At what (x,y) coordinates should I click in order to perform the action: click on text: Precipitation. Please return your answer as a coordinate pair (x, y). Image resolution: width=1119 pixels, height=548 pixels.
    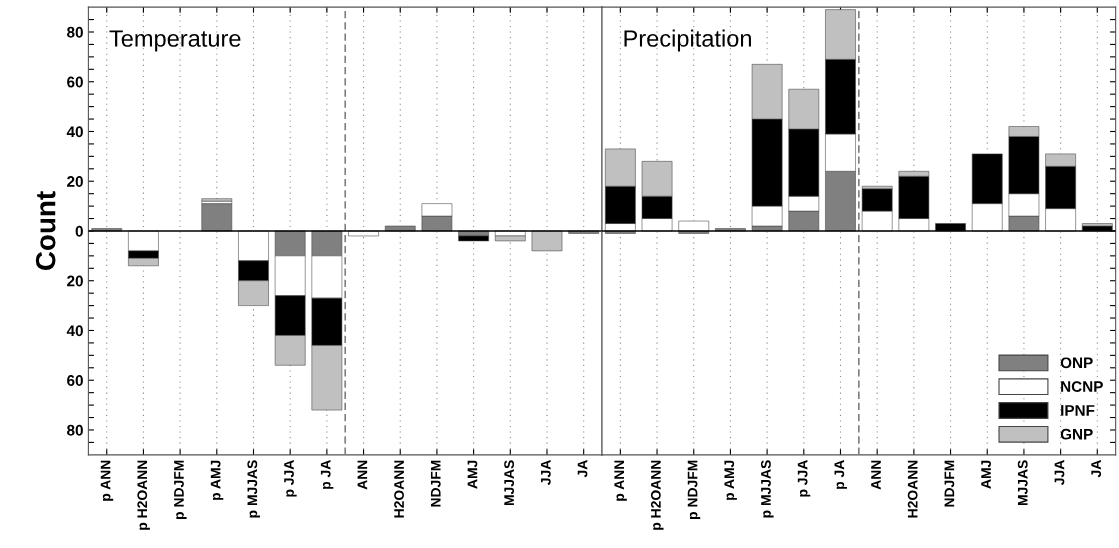
    Looking at the image, I should click on (687, 40).